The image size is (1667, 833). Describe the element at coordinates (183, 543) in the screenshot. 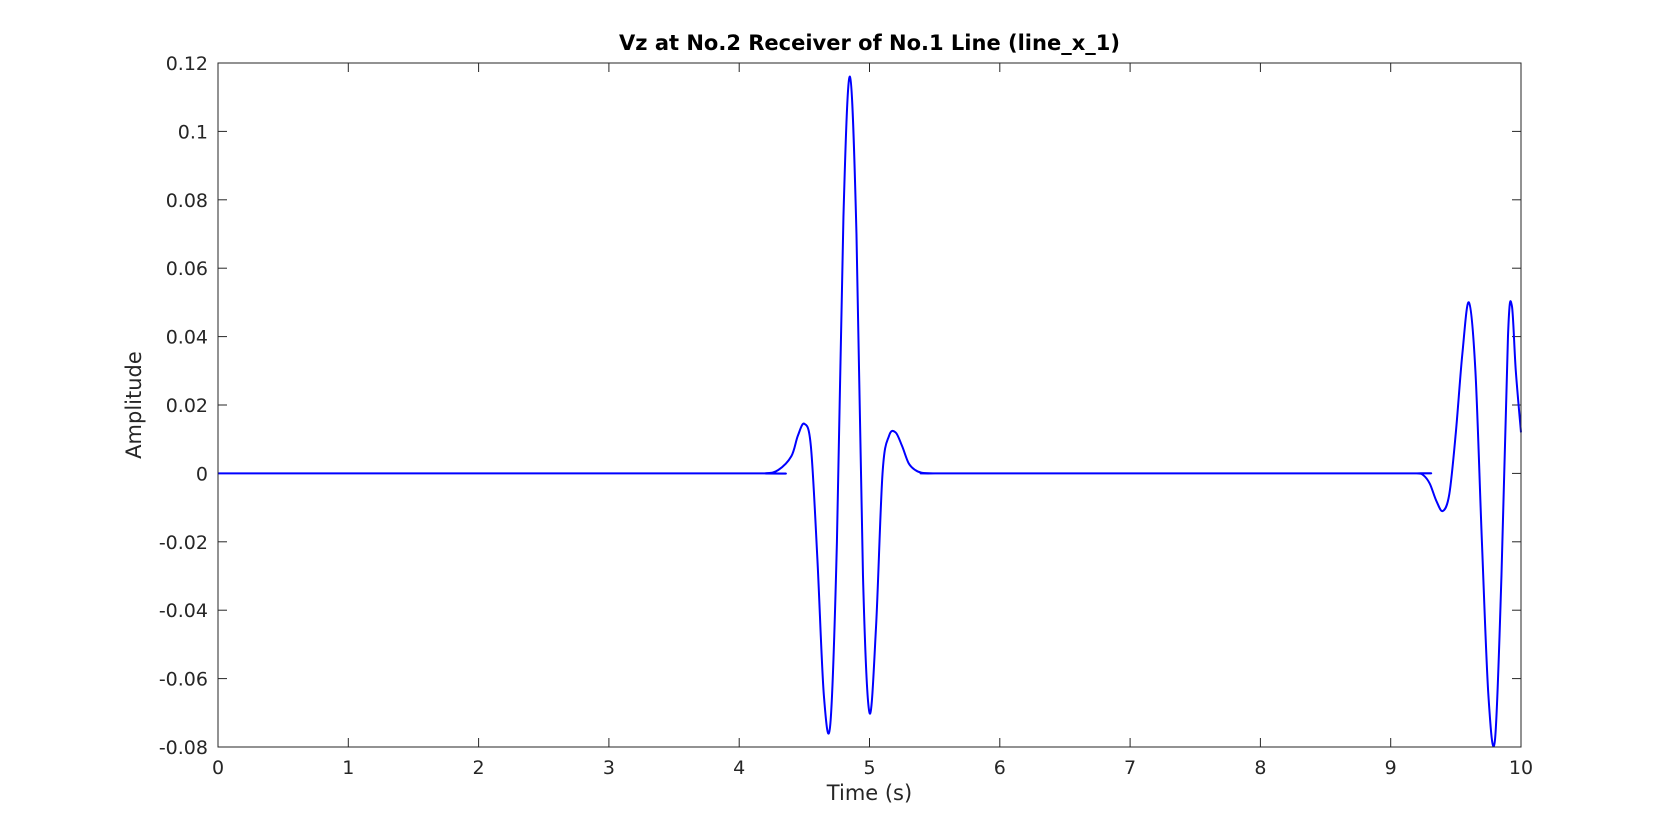

I see `y-tick-label: -0.02` at that location.